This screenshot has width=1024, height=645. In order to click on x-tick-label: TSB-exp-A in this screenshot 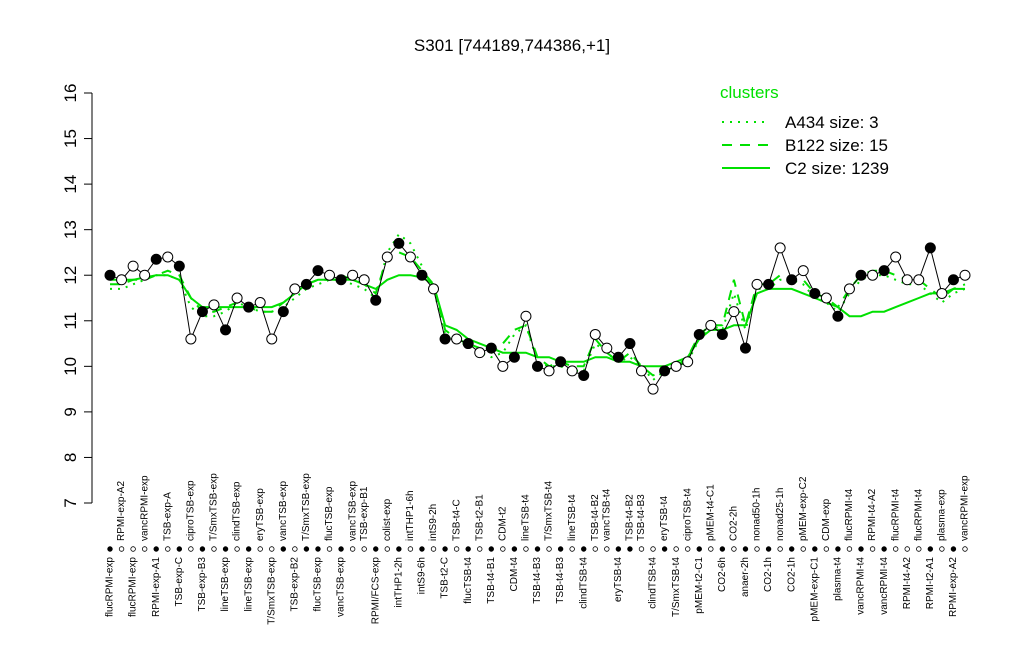, I will do `click(167, 516)`.